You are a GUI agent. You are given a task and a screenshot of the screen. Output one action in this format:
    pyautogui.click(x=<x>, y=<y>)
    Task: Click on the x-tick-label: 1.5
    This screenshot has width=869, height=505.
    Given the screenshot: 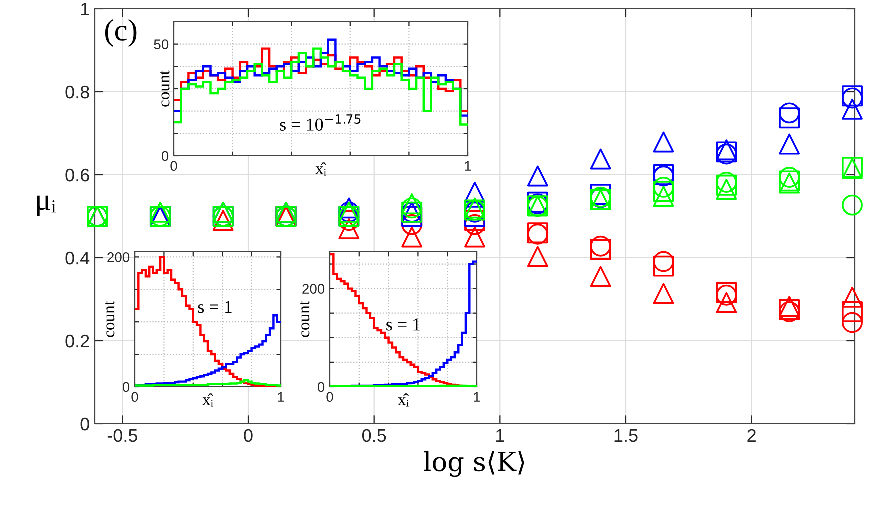 What is the action you would take?
    pyautogui.click(x=626, y=436)
    